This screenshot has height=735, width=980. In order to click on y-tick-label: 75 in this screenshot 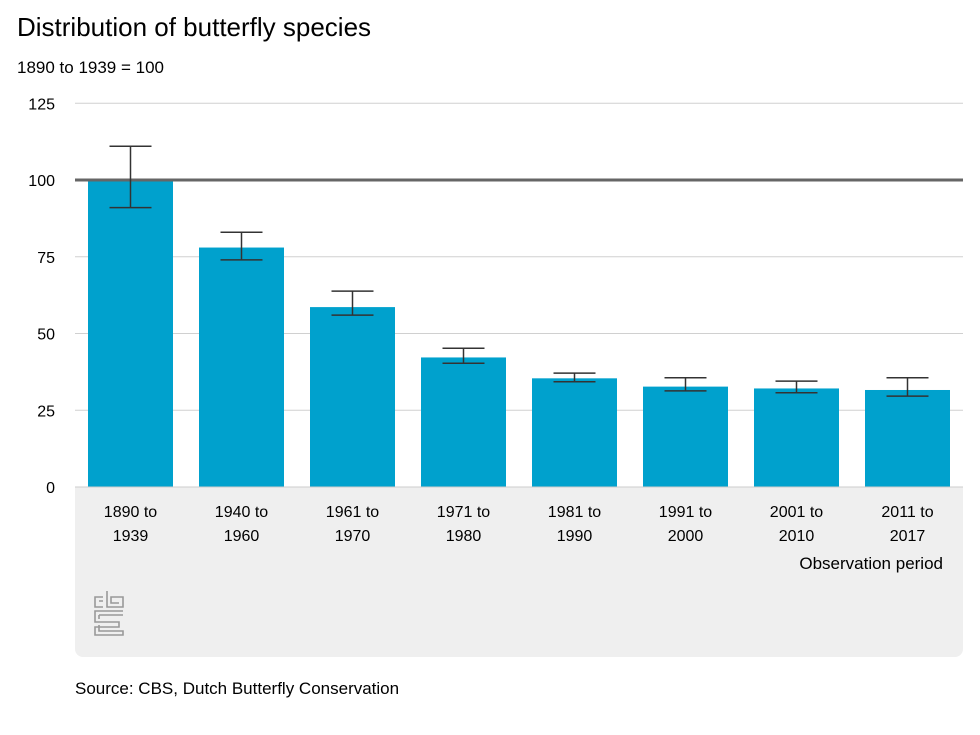, I will do `click(46, 258)`.